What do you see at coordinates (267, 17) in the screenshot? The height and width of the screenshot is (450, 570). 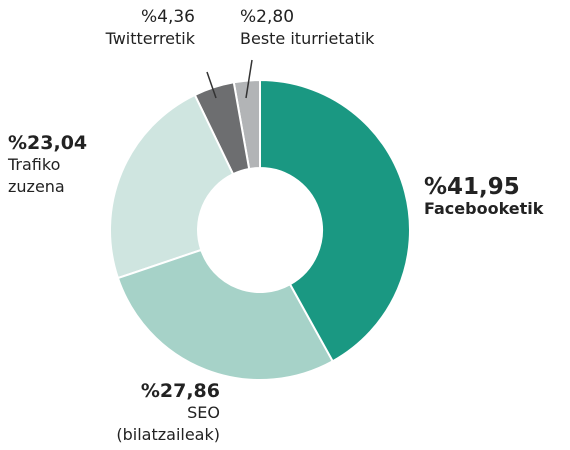 I see `value-label: %2,80` at bounding box center [267, 17].